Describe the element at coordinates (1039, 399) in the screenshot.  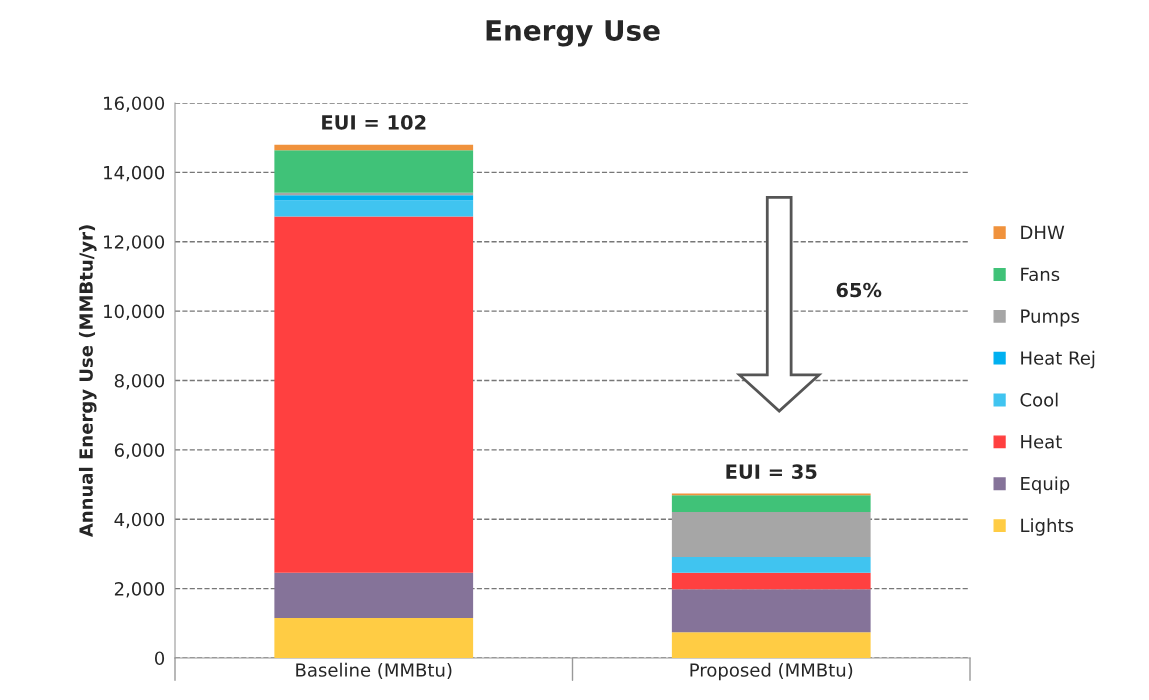
I see `legend-label: Cool` at that location.